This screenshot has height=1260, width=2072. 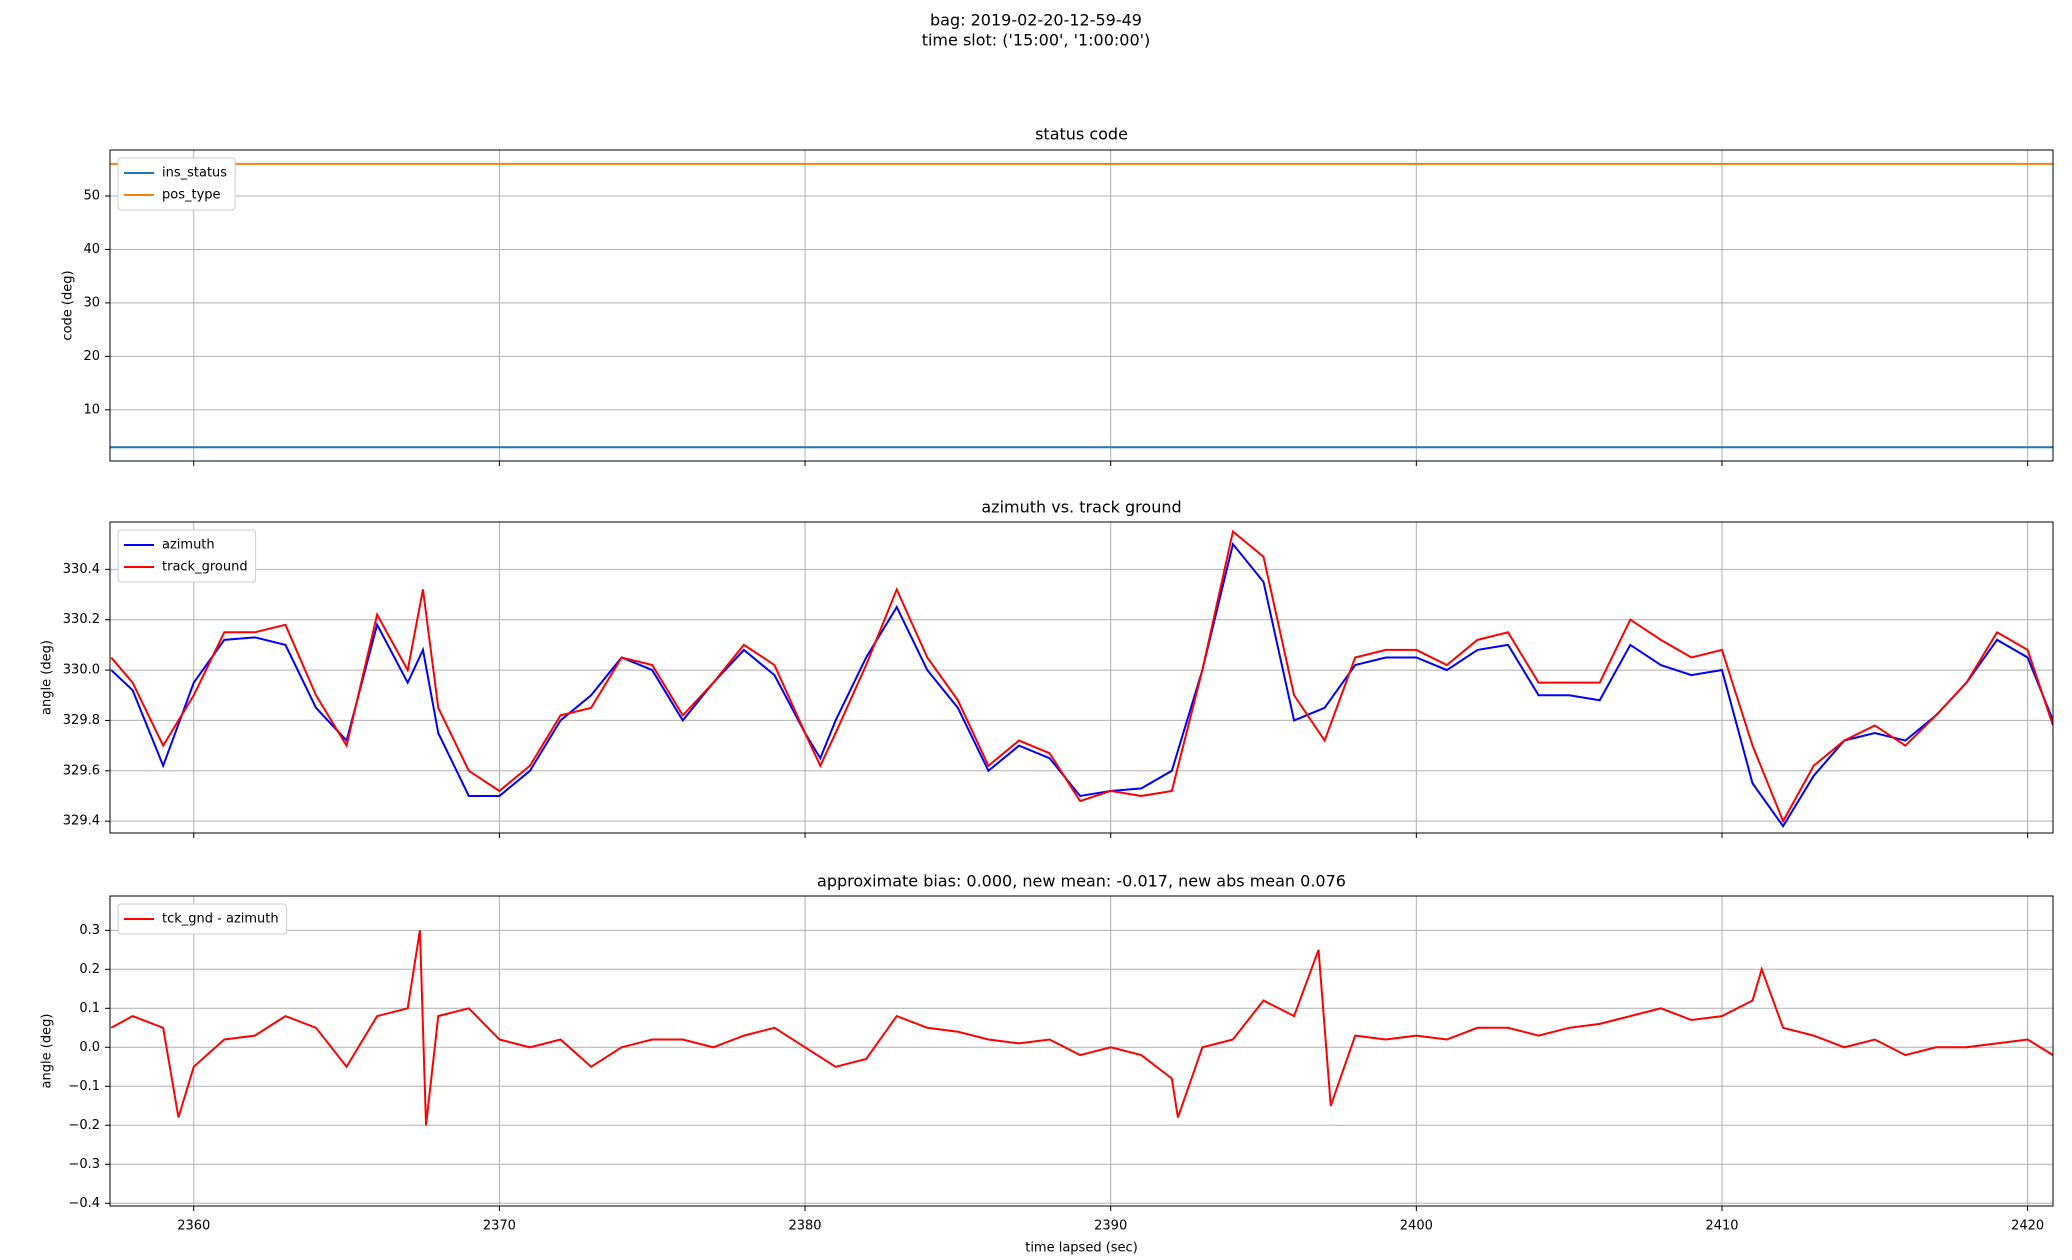 I want to click on y-tick-label: 0.2, so click(x=89, y=969).